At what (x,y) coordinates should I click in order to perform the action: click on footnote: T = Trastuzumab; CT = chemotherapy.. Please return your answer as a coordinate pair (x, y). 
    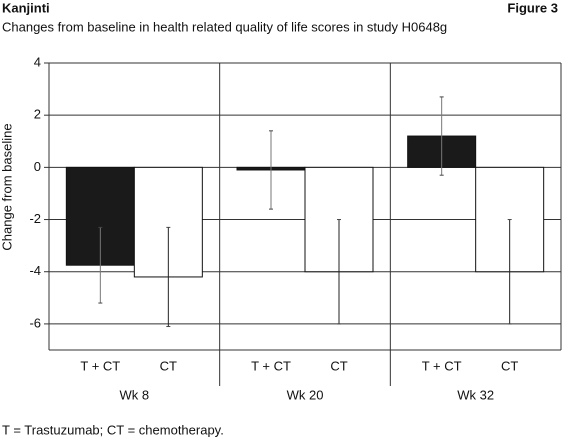
    Looking at the image, I should click on (113, 429).